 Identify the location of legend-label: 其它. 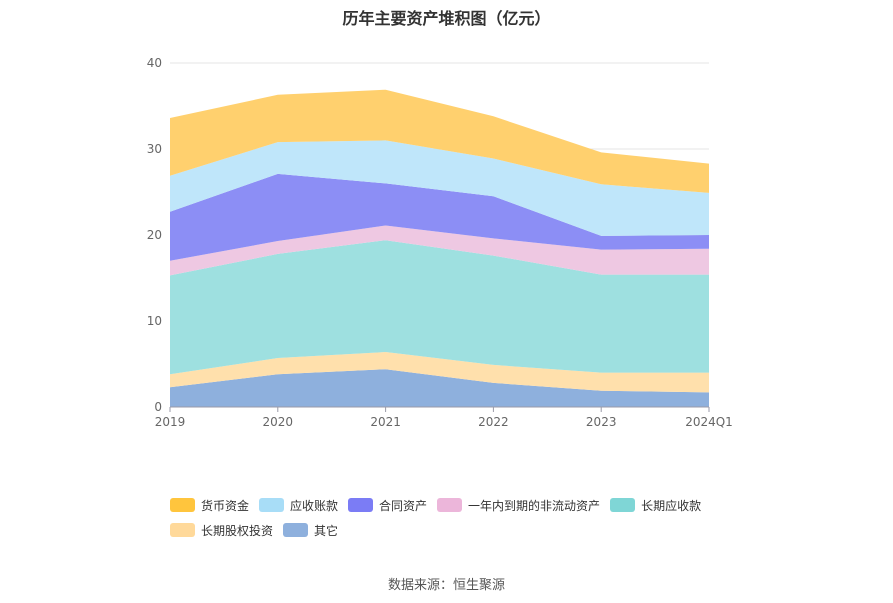
(326, 530).